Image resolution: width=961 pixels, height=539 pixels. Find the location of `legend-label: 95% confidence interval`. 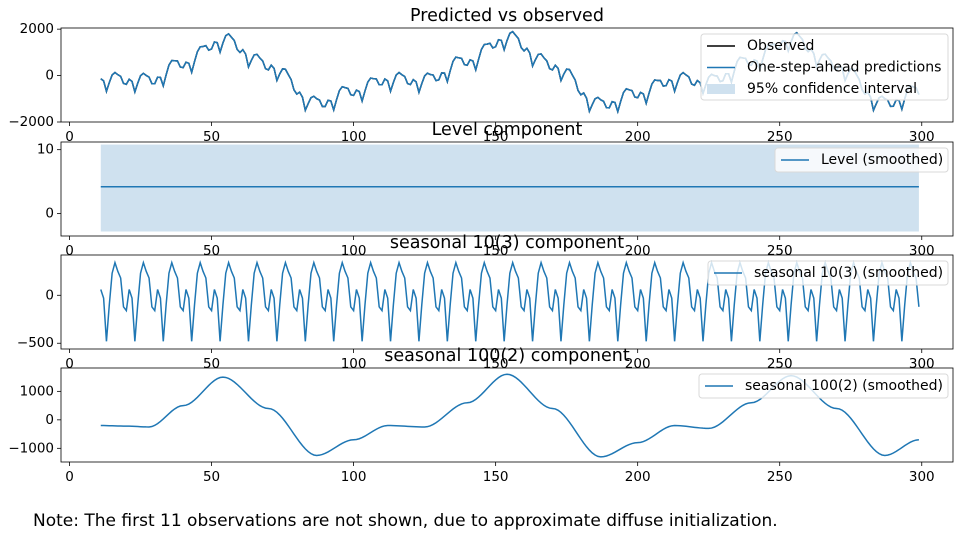

legend-label: 95% confidence interval is located at coordinates (832, 89).